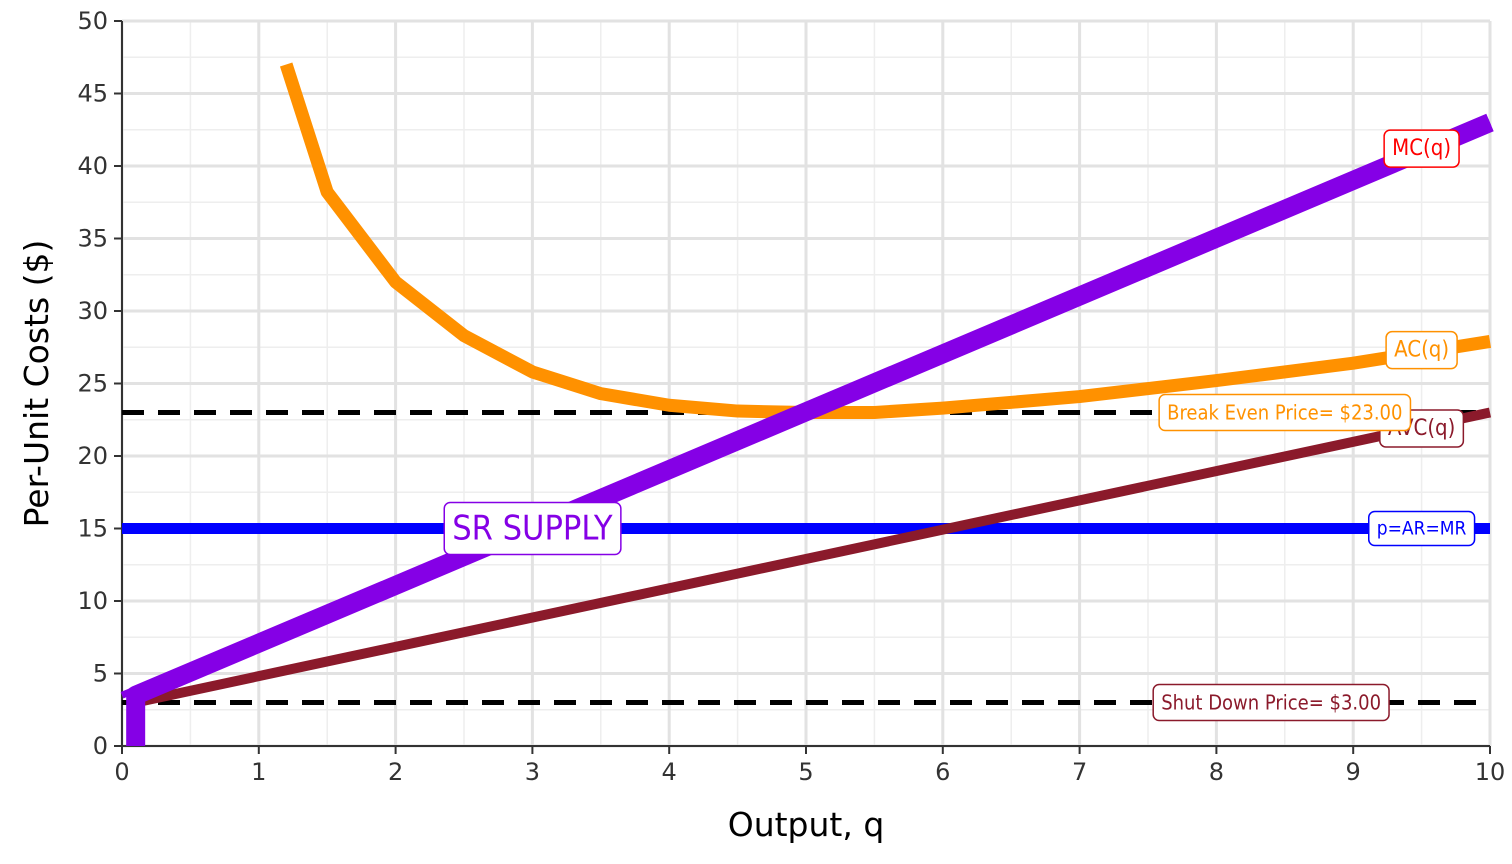  I want to click on x-tick-label: 3, so click(532, 772).